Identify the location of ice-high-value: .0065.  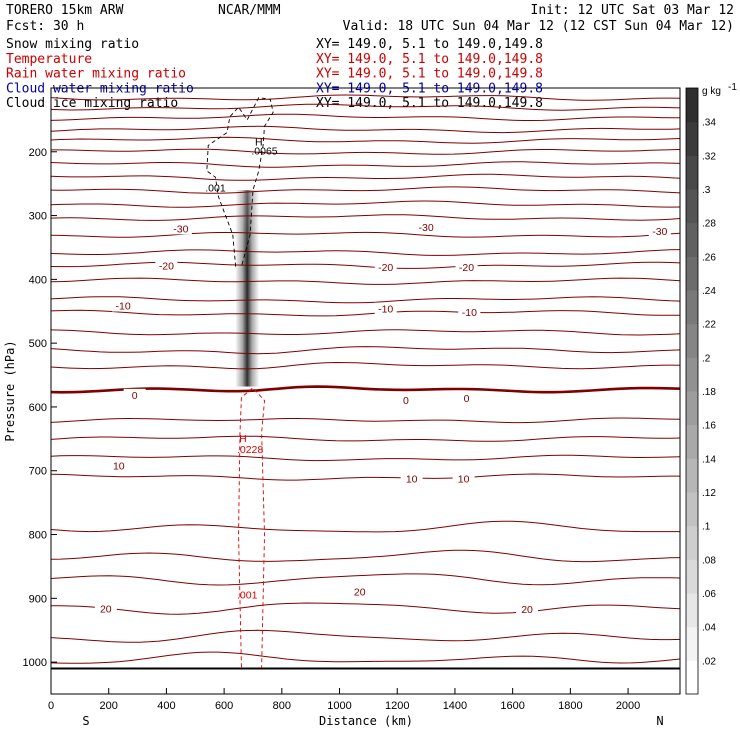
(264, 151).